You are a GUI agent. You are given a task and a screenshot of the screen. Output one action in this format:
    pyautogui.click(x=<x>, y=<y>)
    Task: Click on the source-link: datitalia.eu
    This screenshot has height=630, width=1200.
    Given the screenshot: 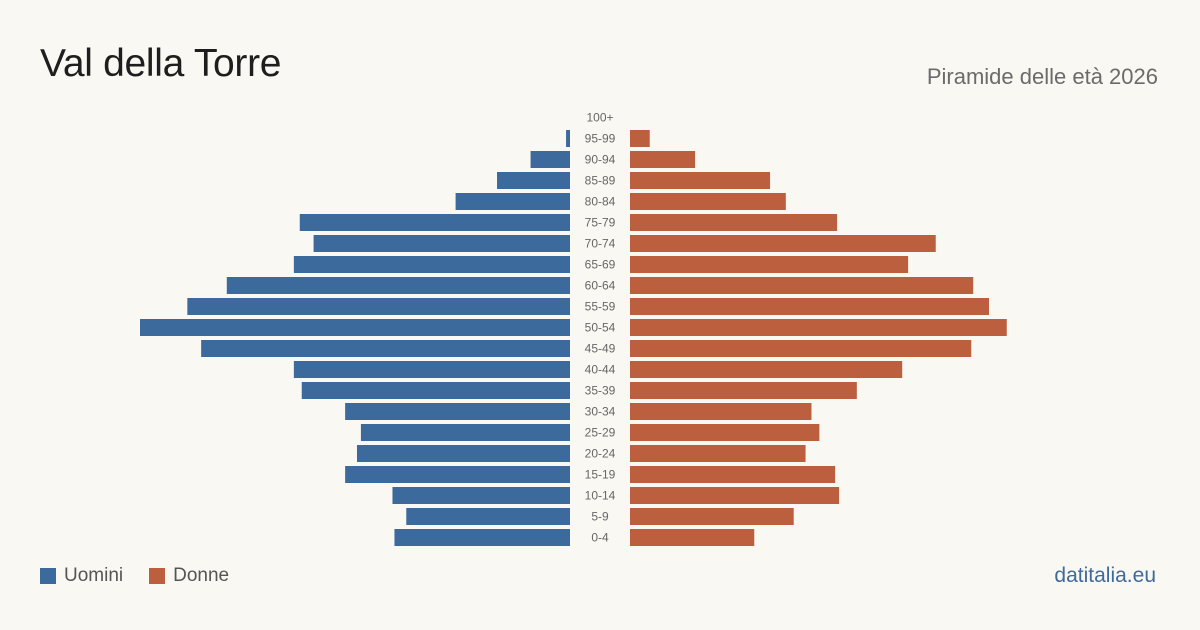 What is the action you would take?
    pyautogui.click(x=1105, y=575)
    